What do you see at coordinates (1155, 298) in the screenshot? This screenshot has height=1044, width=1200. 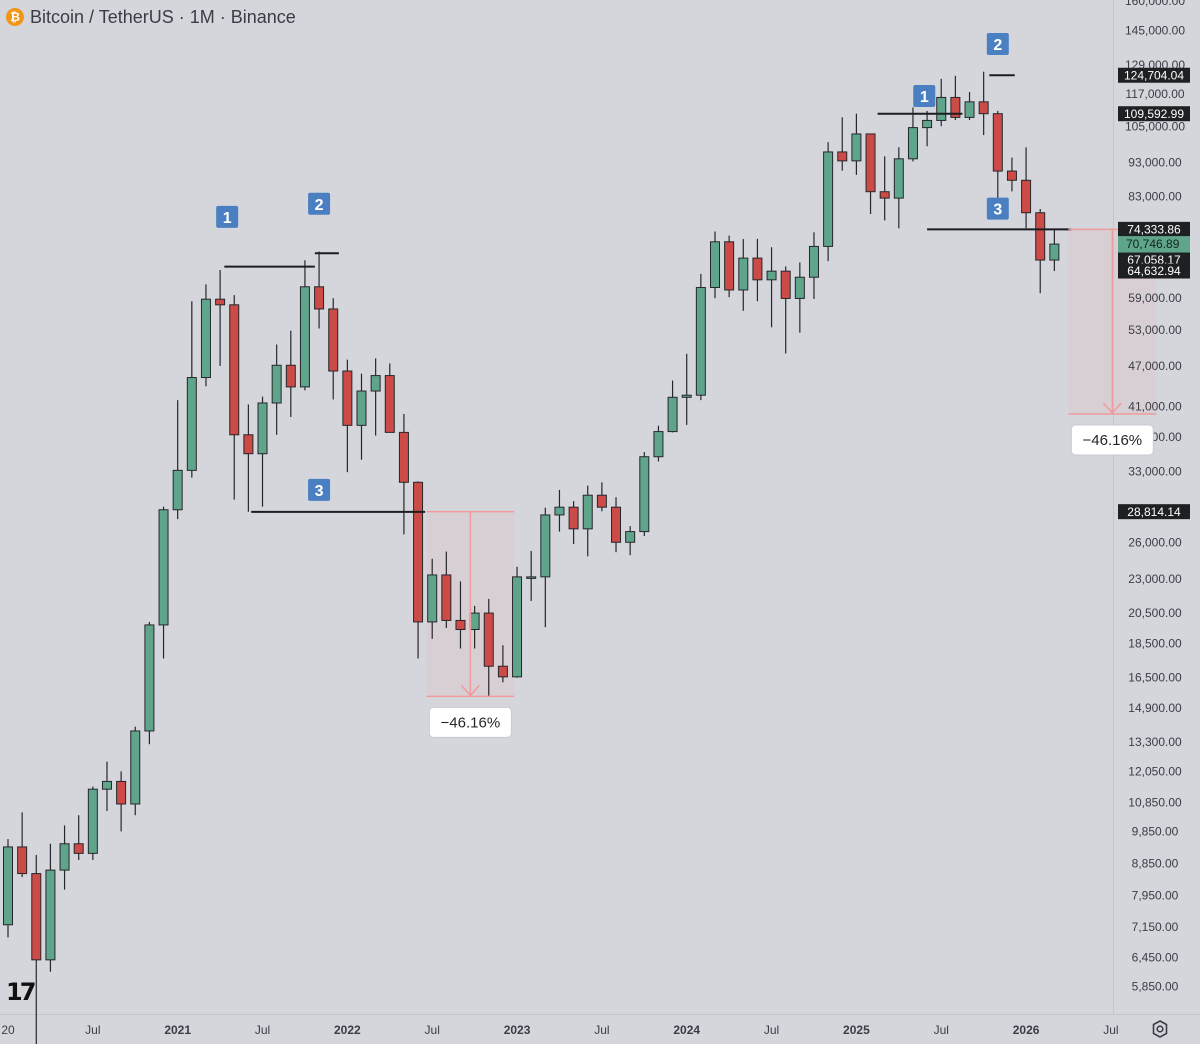 I see `y-tick-label: 59,000.00` at bounding box center [1155, 298].